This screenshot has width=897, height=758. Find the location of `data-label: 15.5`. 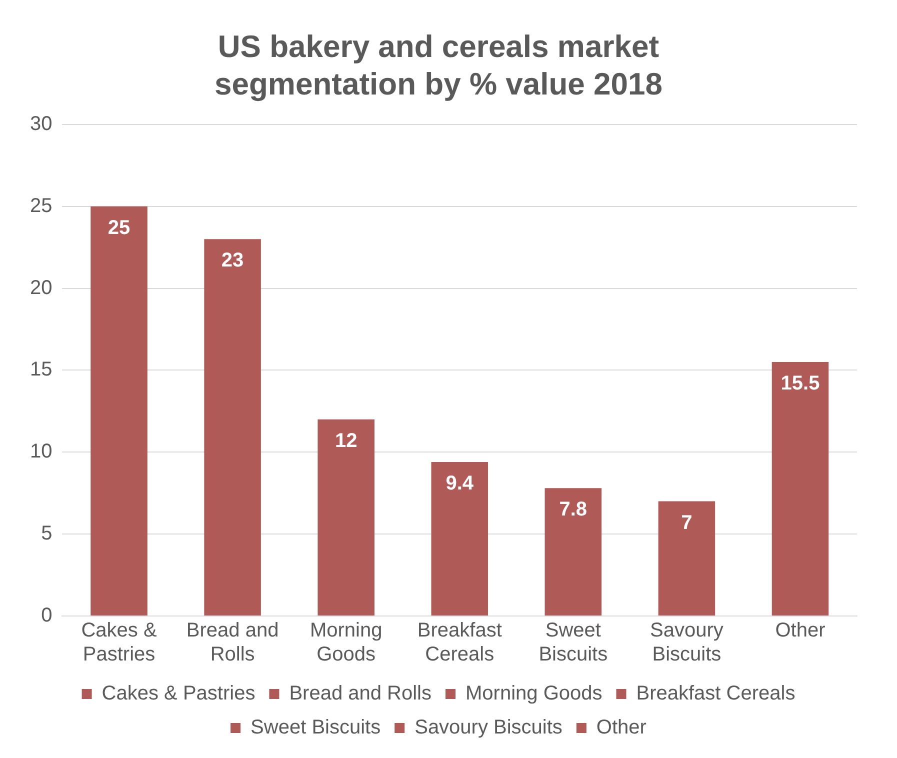

data-label: 15.5 is located at coordinates (800, 383).